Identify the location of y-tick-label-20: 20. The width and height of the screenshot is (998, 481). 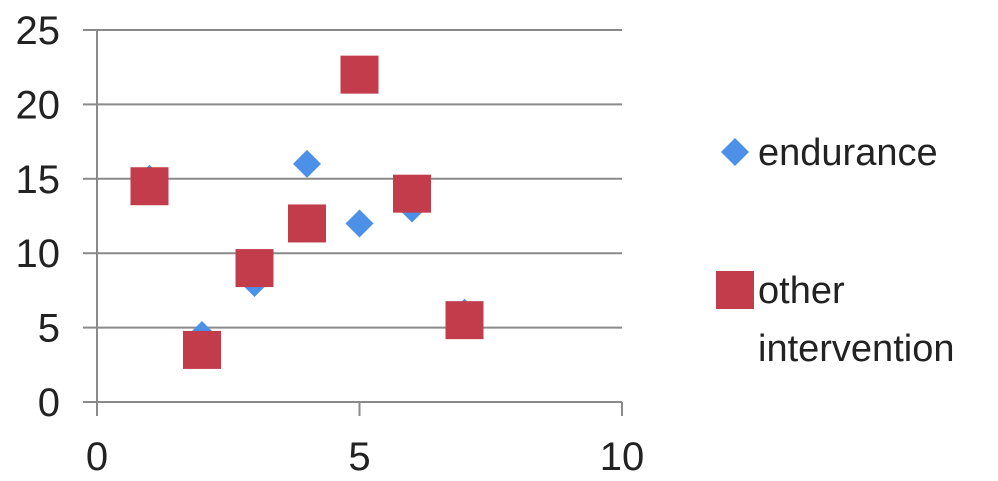
(38, 105).